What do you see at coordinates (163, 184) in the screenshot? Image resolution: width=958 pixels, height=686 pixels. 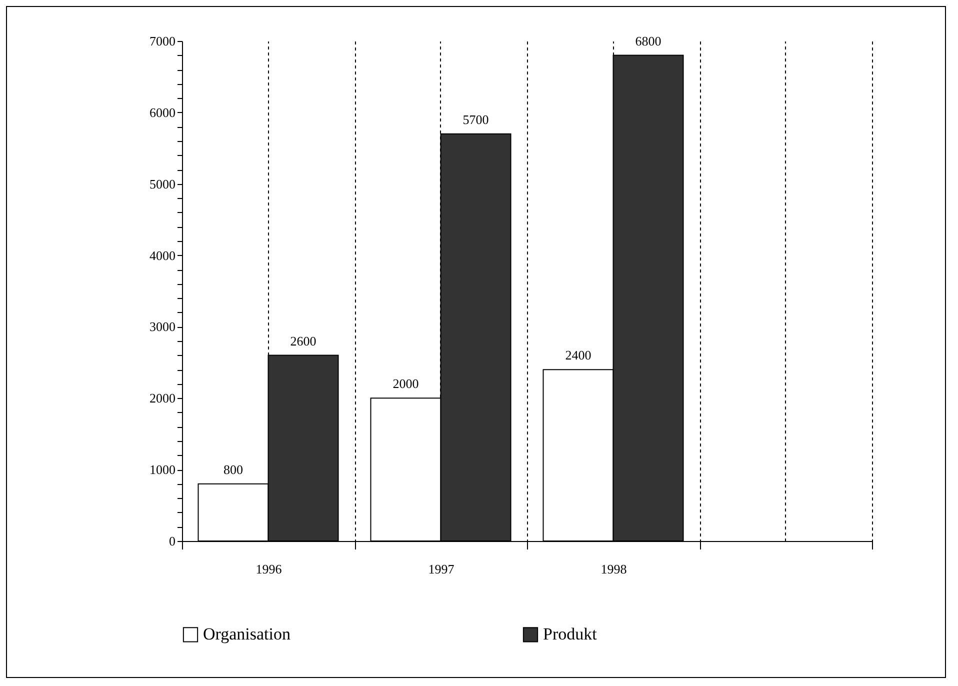 I see `y-tick-label: 5000` at bounding box center [163, 184].